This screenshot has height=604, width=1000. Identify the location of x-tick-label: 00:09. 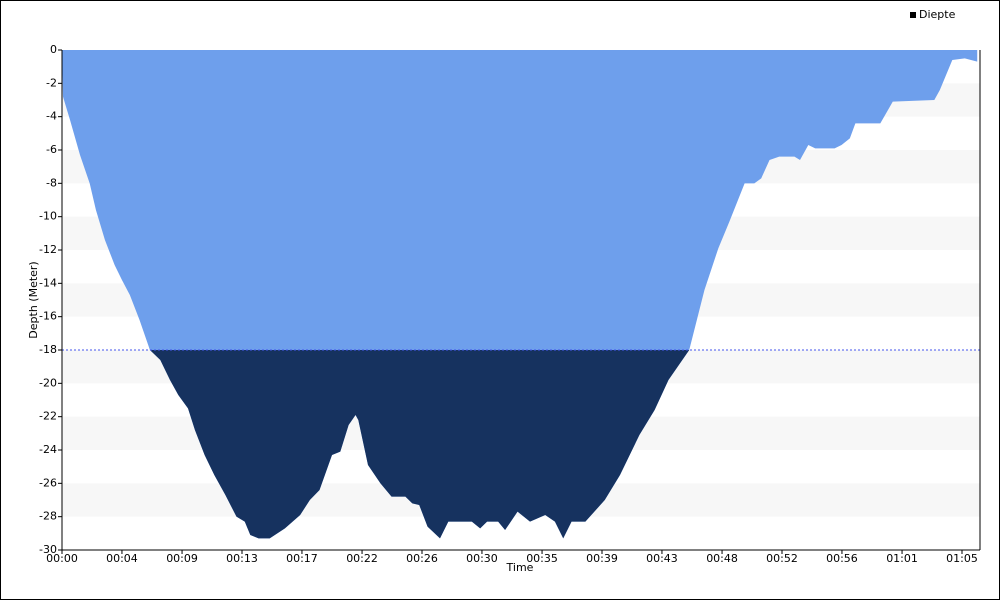
(182, 558).